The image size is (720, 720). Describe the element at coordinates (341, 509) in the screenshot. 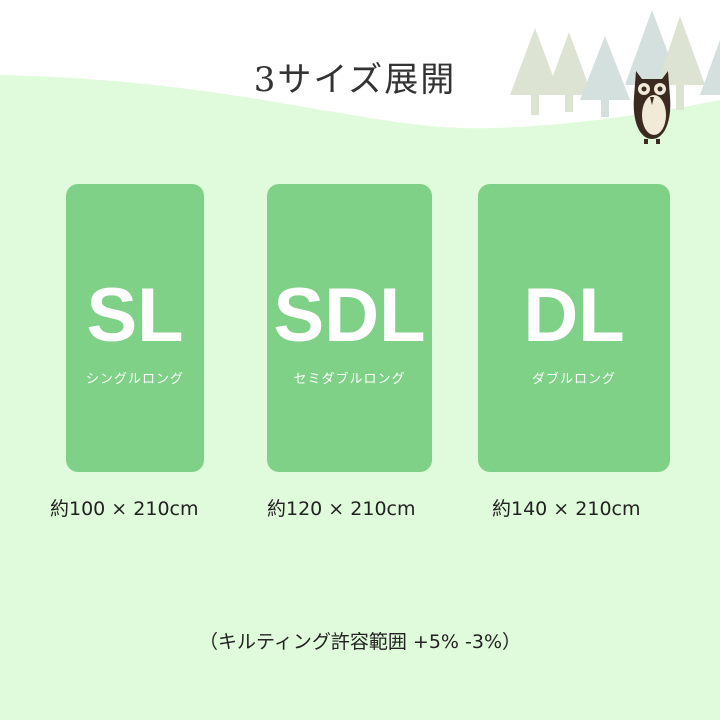

I see `size-dimensions-sdl: 約120 × 210cm` at that location.